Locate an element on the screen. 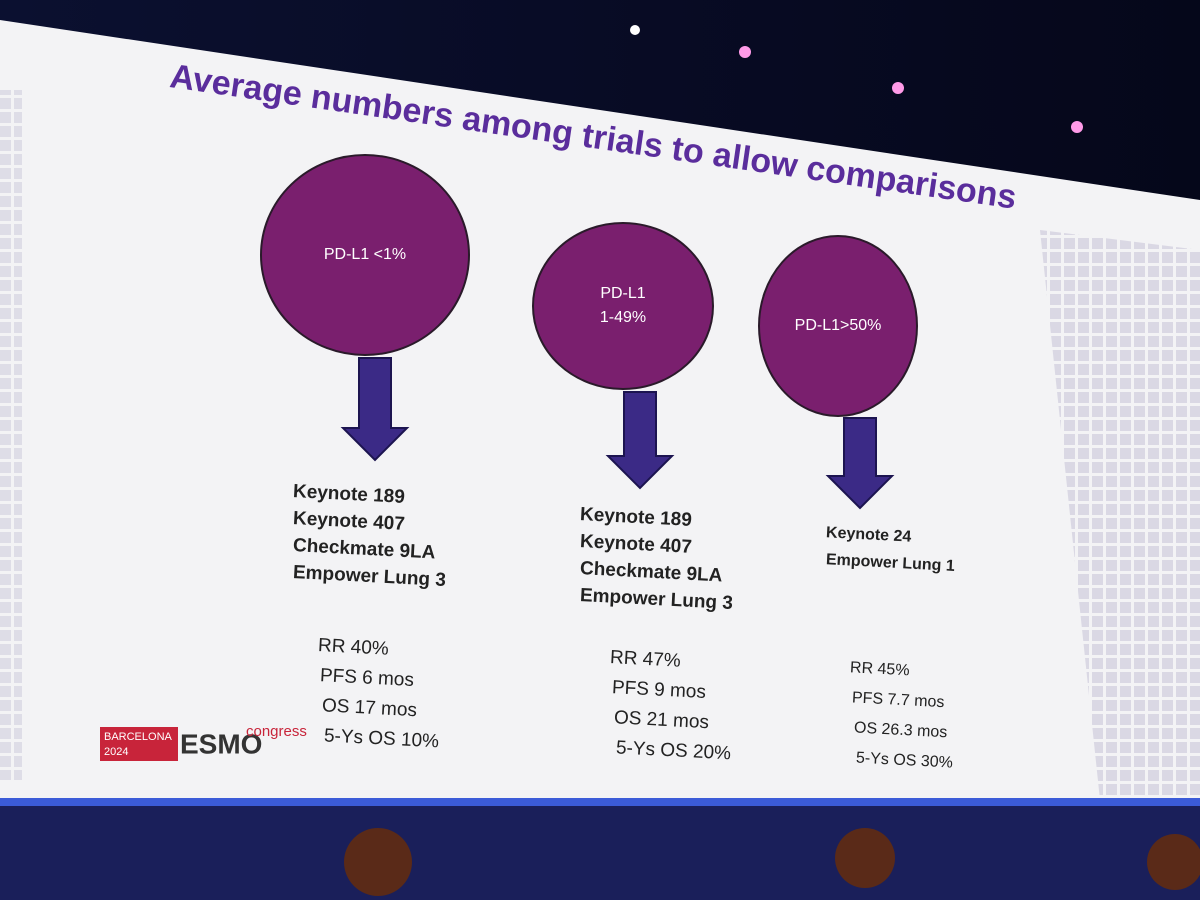 The height and width of the screenshot is (900, 1200). circle-label: 1-49% is located at coordinates (623, 317).